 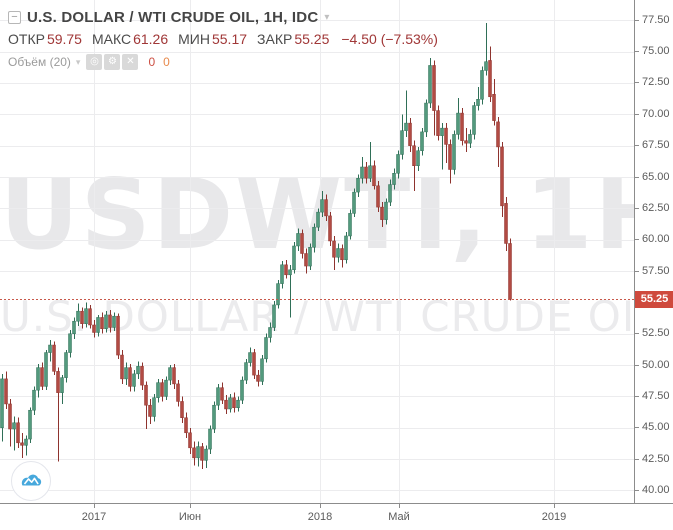 I want to click on time-tick-label: Июн, so click(x=190, y=517).